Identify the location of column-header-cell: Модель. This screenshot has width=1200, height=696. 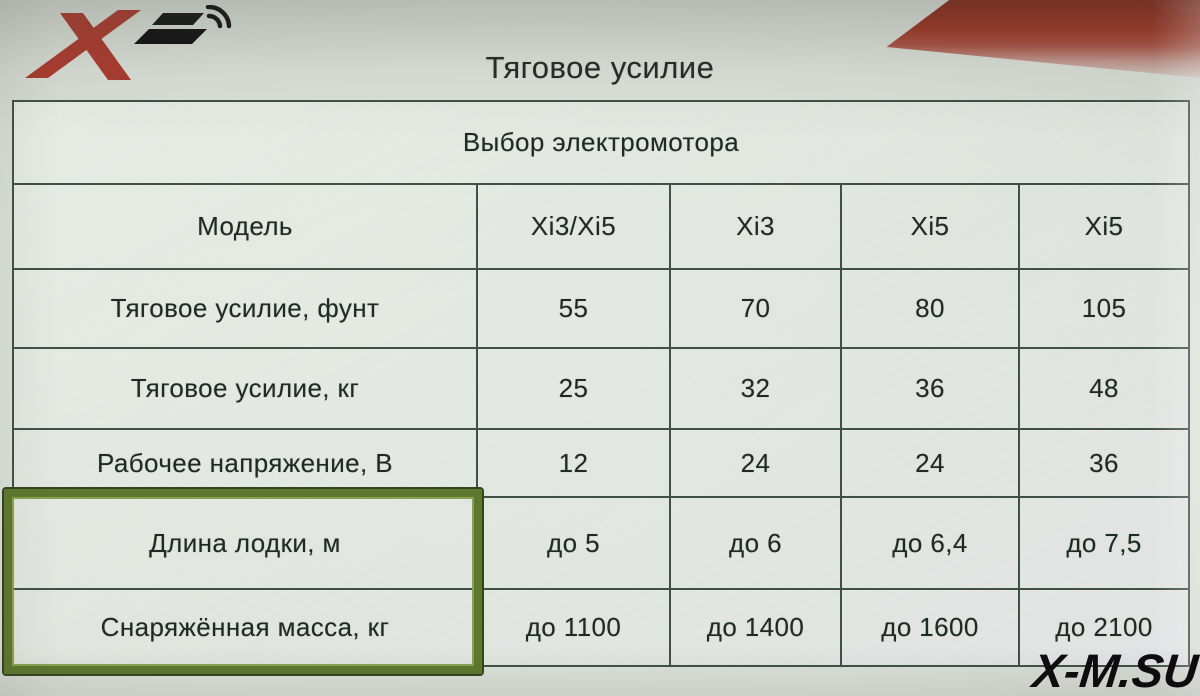
(245, 226).